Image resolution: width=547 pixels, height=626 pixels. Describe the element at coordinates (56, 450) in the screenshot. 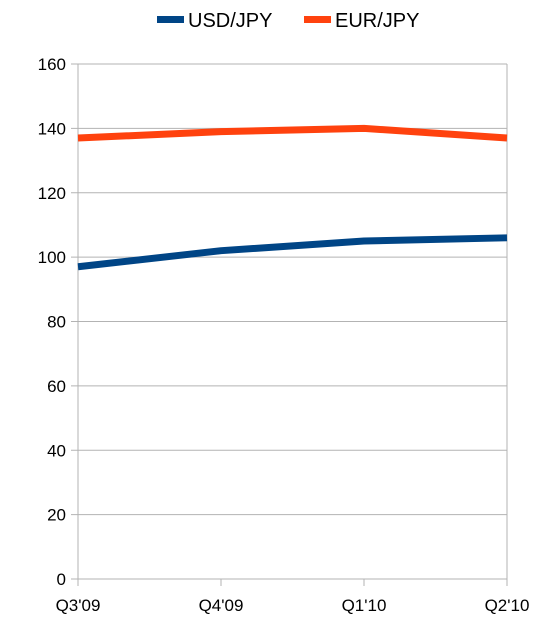

I see `y-tick-label-40: 40` at that location.